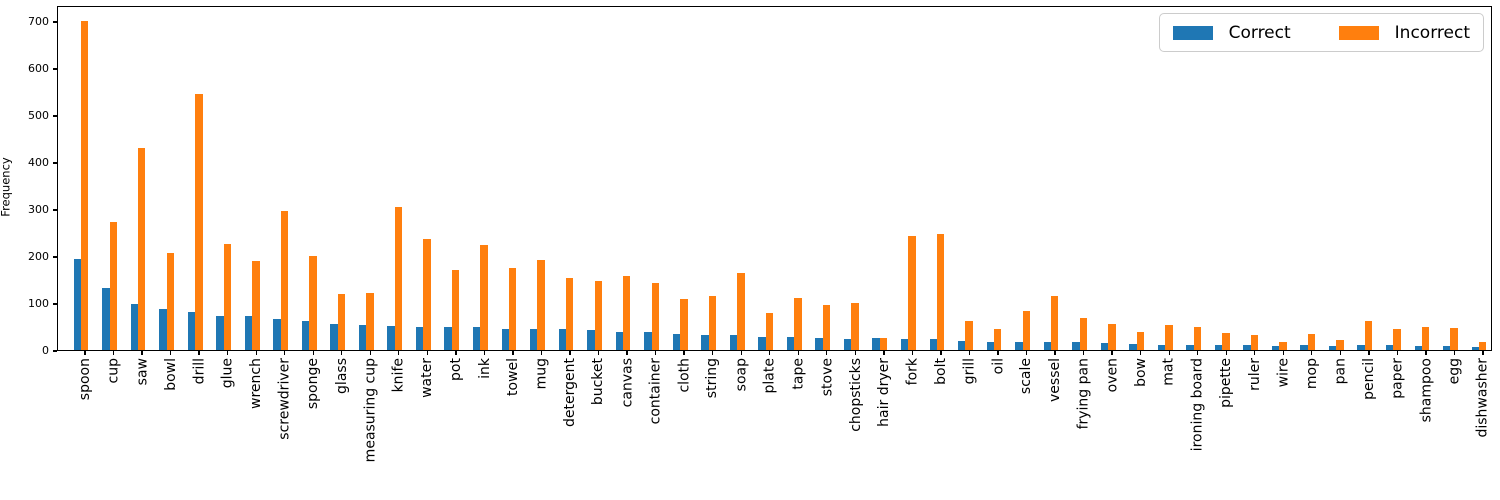 This screenshot has width=1500, height=500. I want to click on bar-incorrect-pan, so click(1340, 345).